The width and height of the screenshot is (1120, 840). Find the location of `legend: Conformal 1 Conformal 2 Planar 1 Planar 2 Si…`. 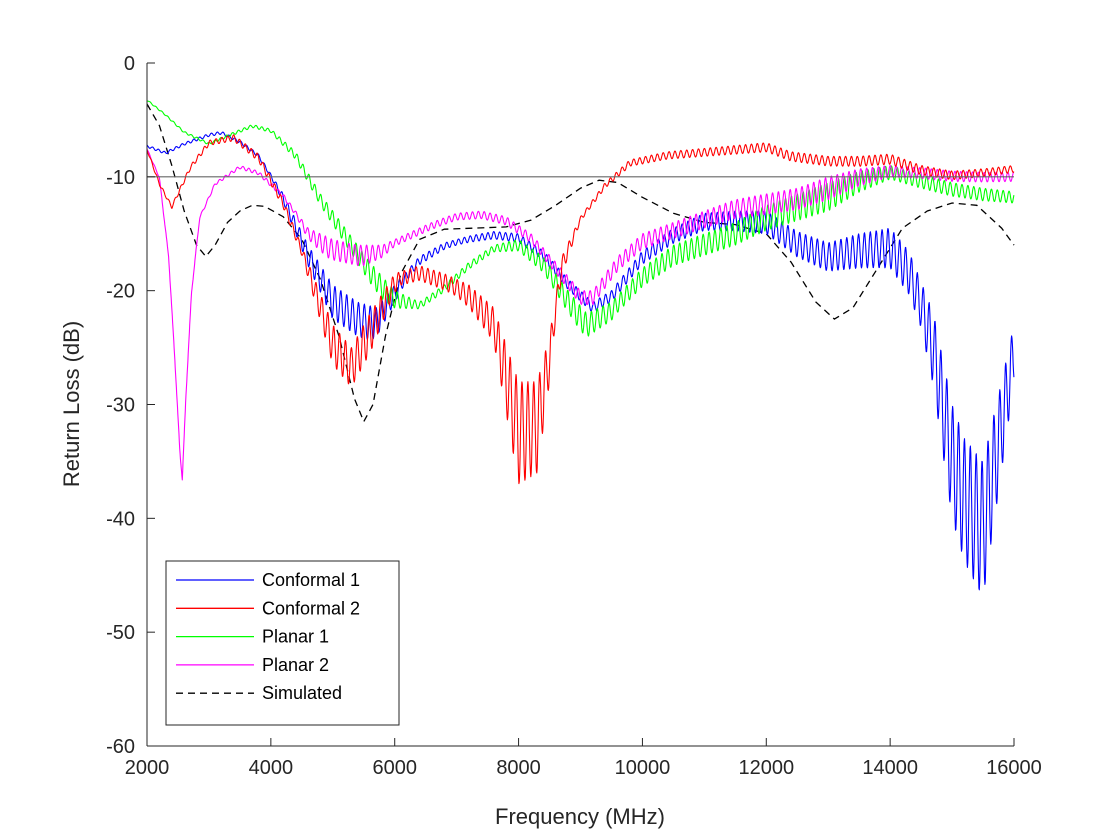

legend: Conformal 1 Conformal 2 Planar 1 Planar 2 Si… is located at coordinates (282, 643).